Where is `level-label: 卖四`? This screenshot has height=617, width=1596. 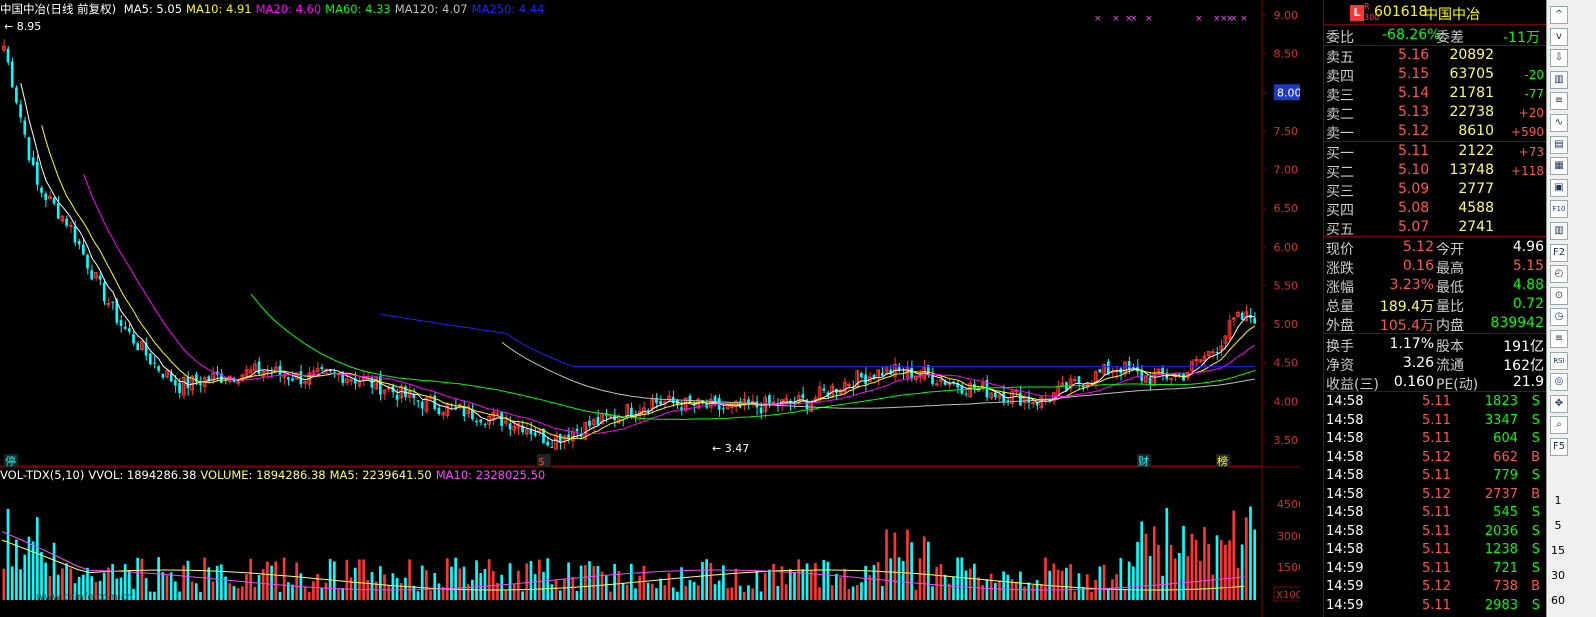 level-label: 卖四 is located at coordinates (1340, 77).